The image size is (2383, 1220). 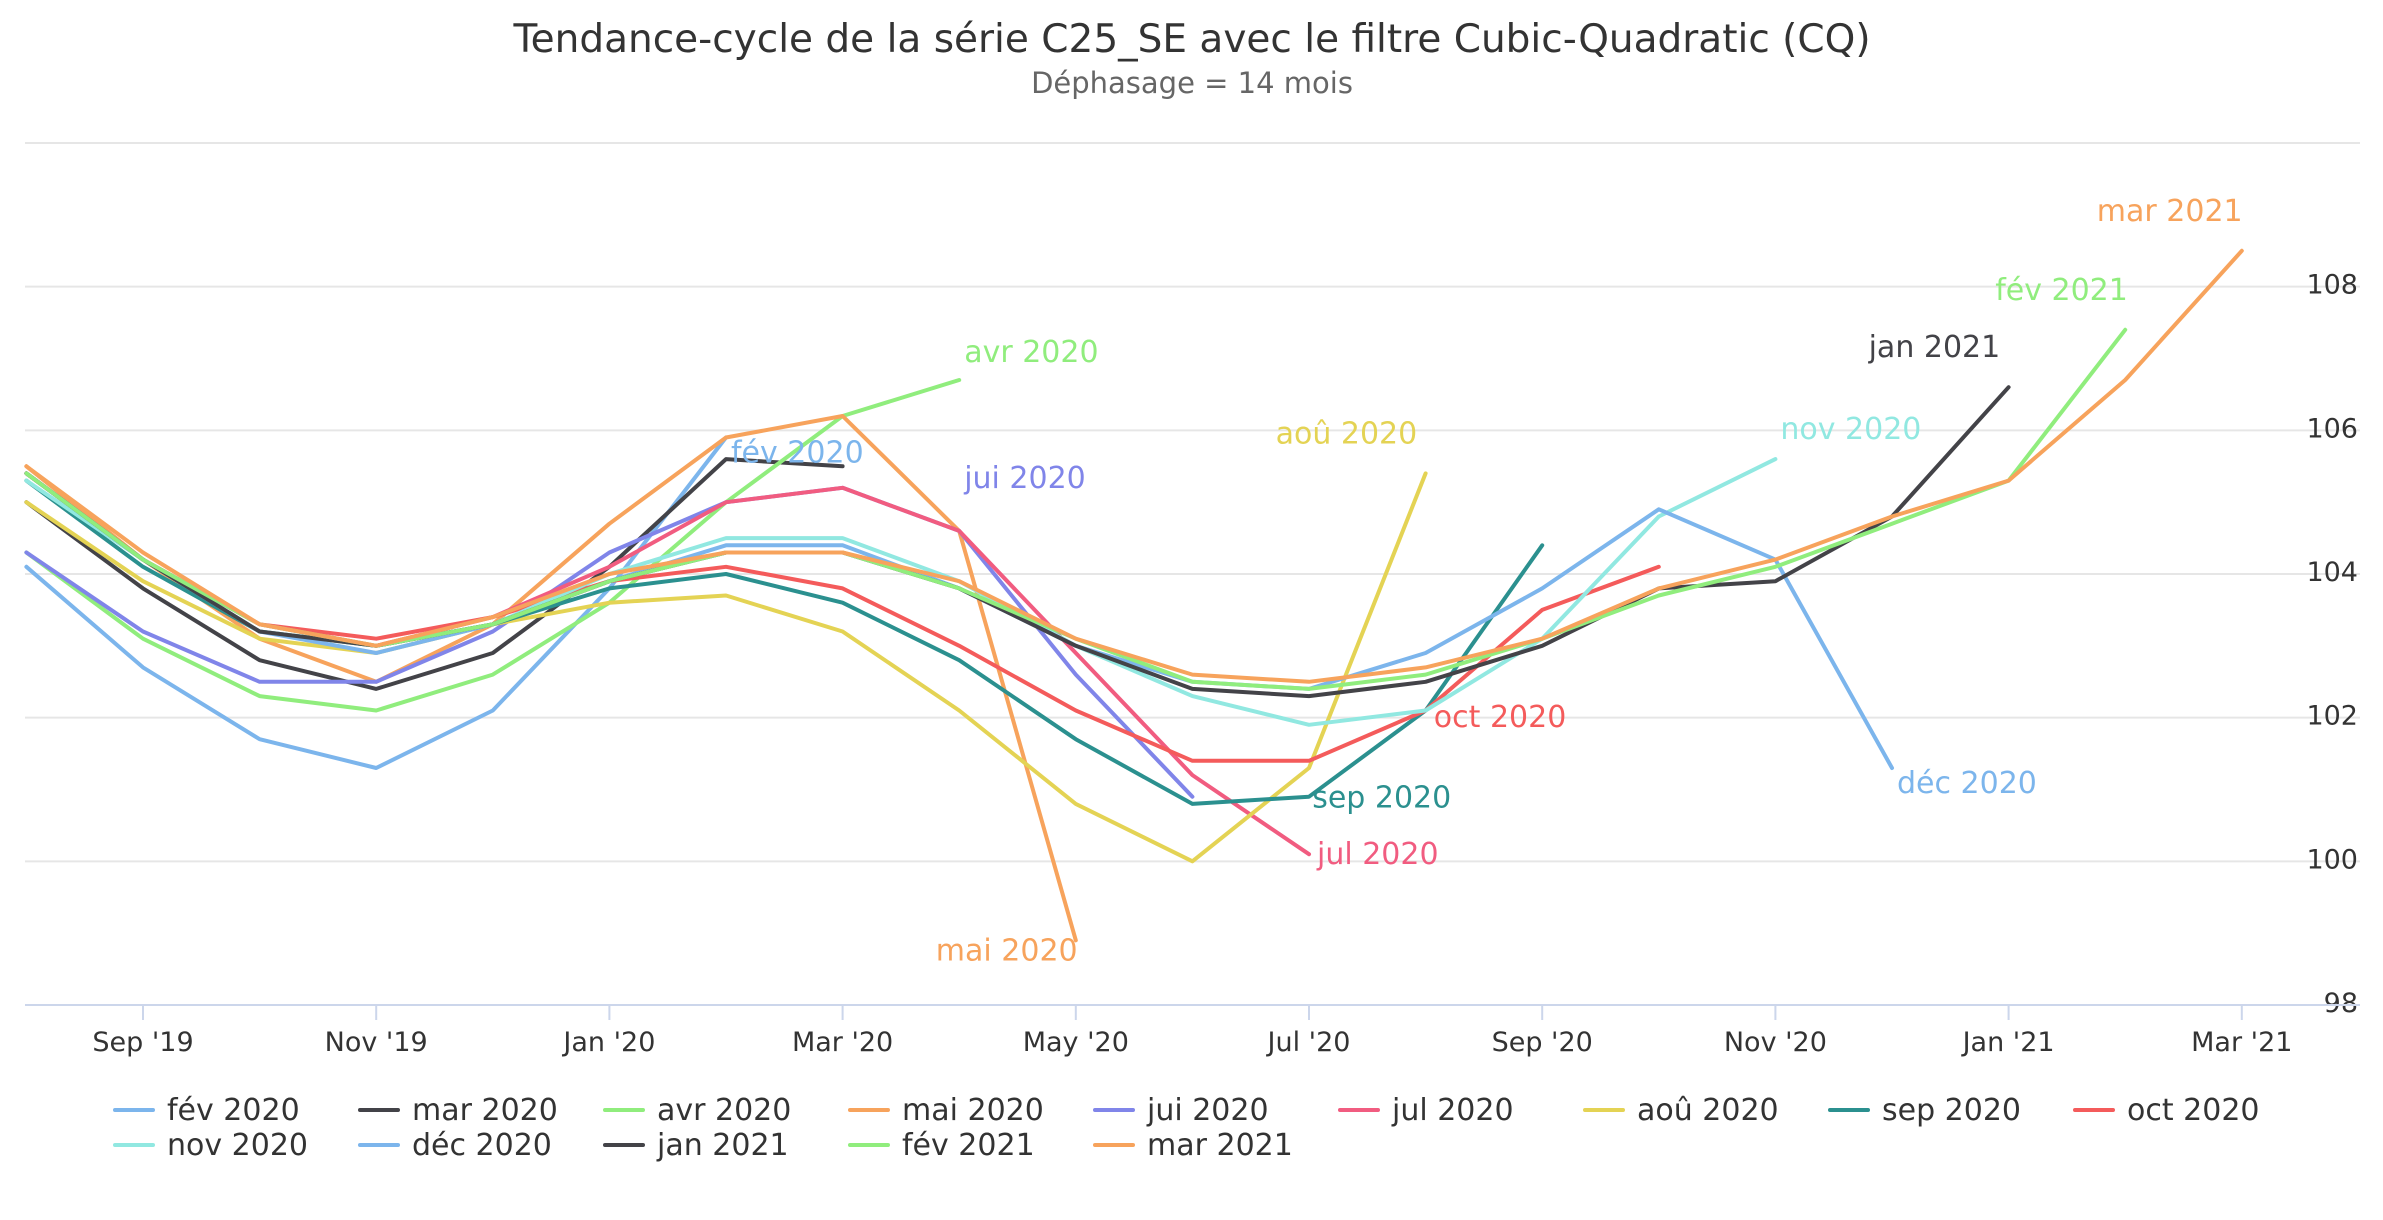 I want to click on legend-item: jan 2021, so click(x=696, y=1145).